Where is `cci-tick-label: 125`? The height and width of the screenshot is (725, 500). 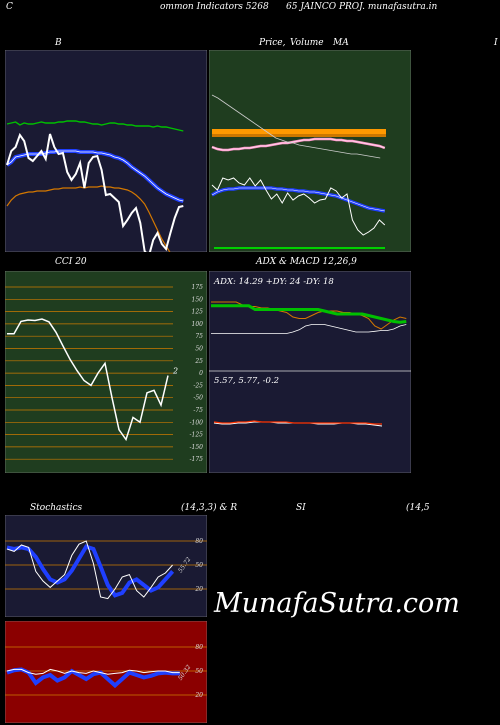
cci-tick-label: 125 is located at coordinates (198, 312).